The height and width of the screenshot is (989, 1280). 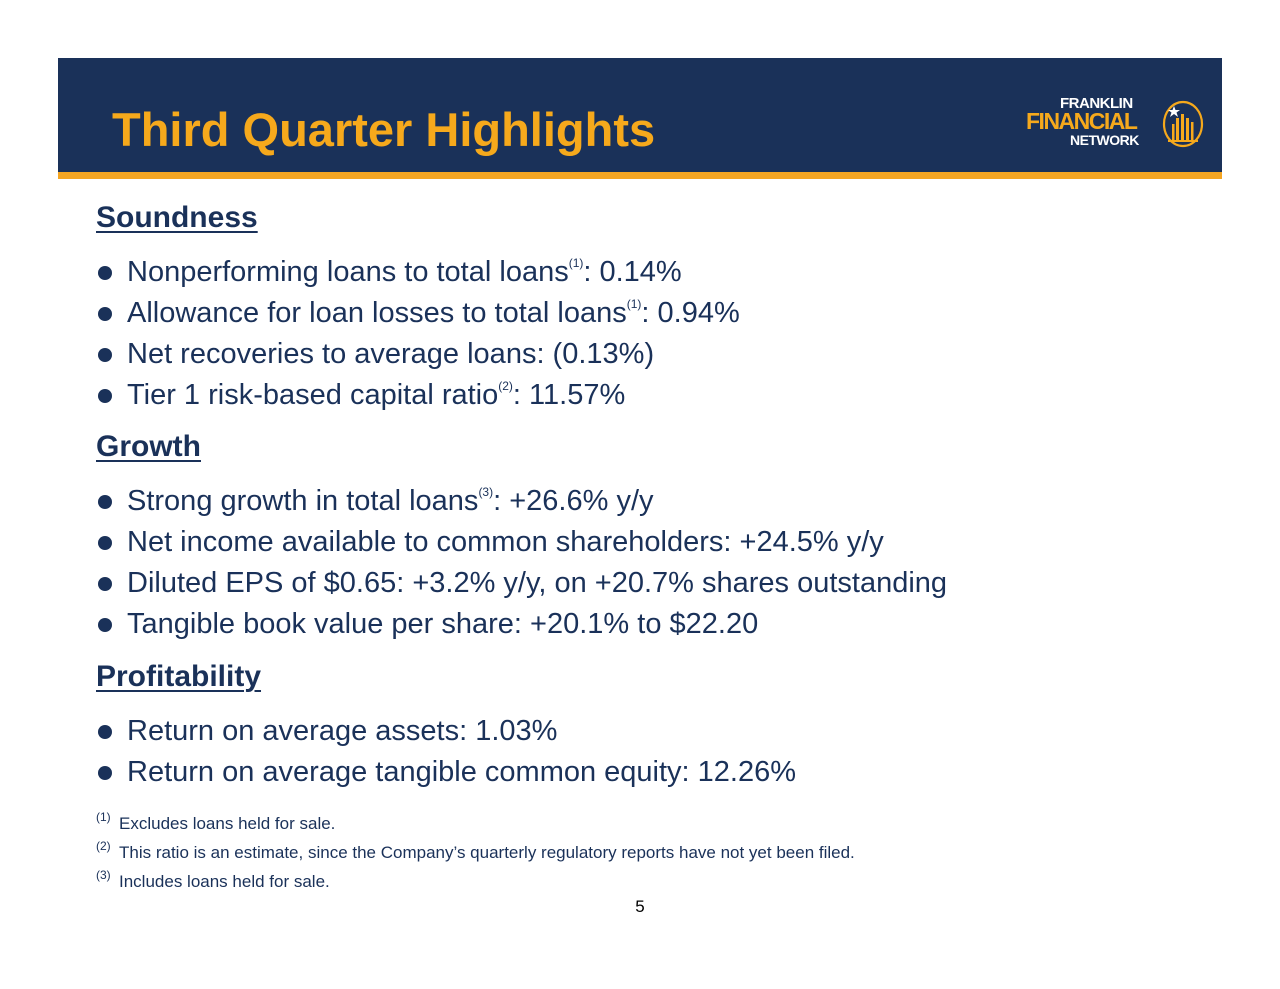 What do you see at coordinates (103, 846) in the screenshot?
I see `footnote-marker: (2)` at bounding box center [103, 846].